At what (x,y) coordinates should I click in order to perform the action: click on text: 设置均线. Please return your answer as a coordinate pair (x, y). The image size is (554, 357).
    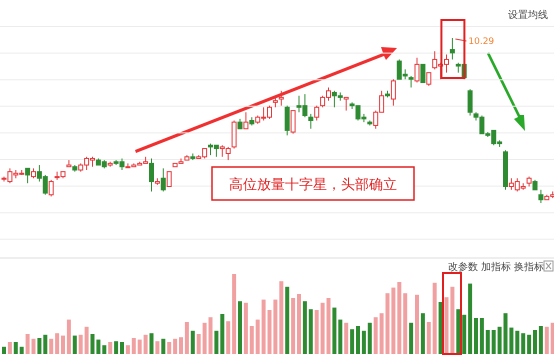
    Looking at the image, I should click on (528, 15).